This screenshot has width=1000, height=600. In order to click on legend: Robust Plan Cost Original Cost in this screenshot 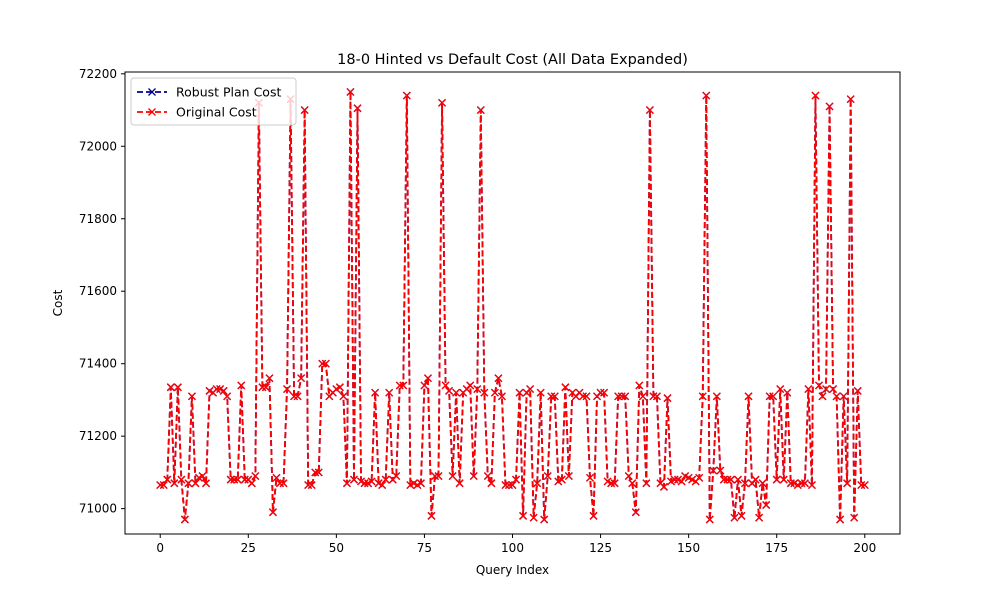, I will do `click(213, 101)`.